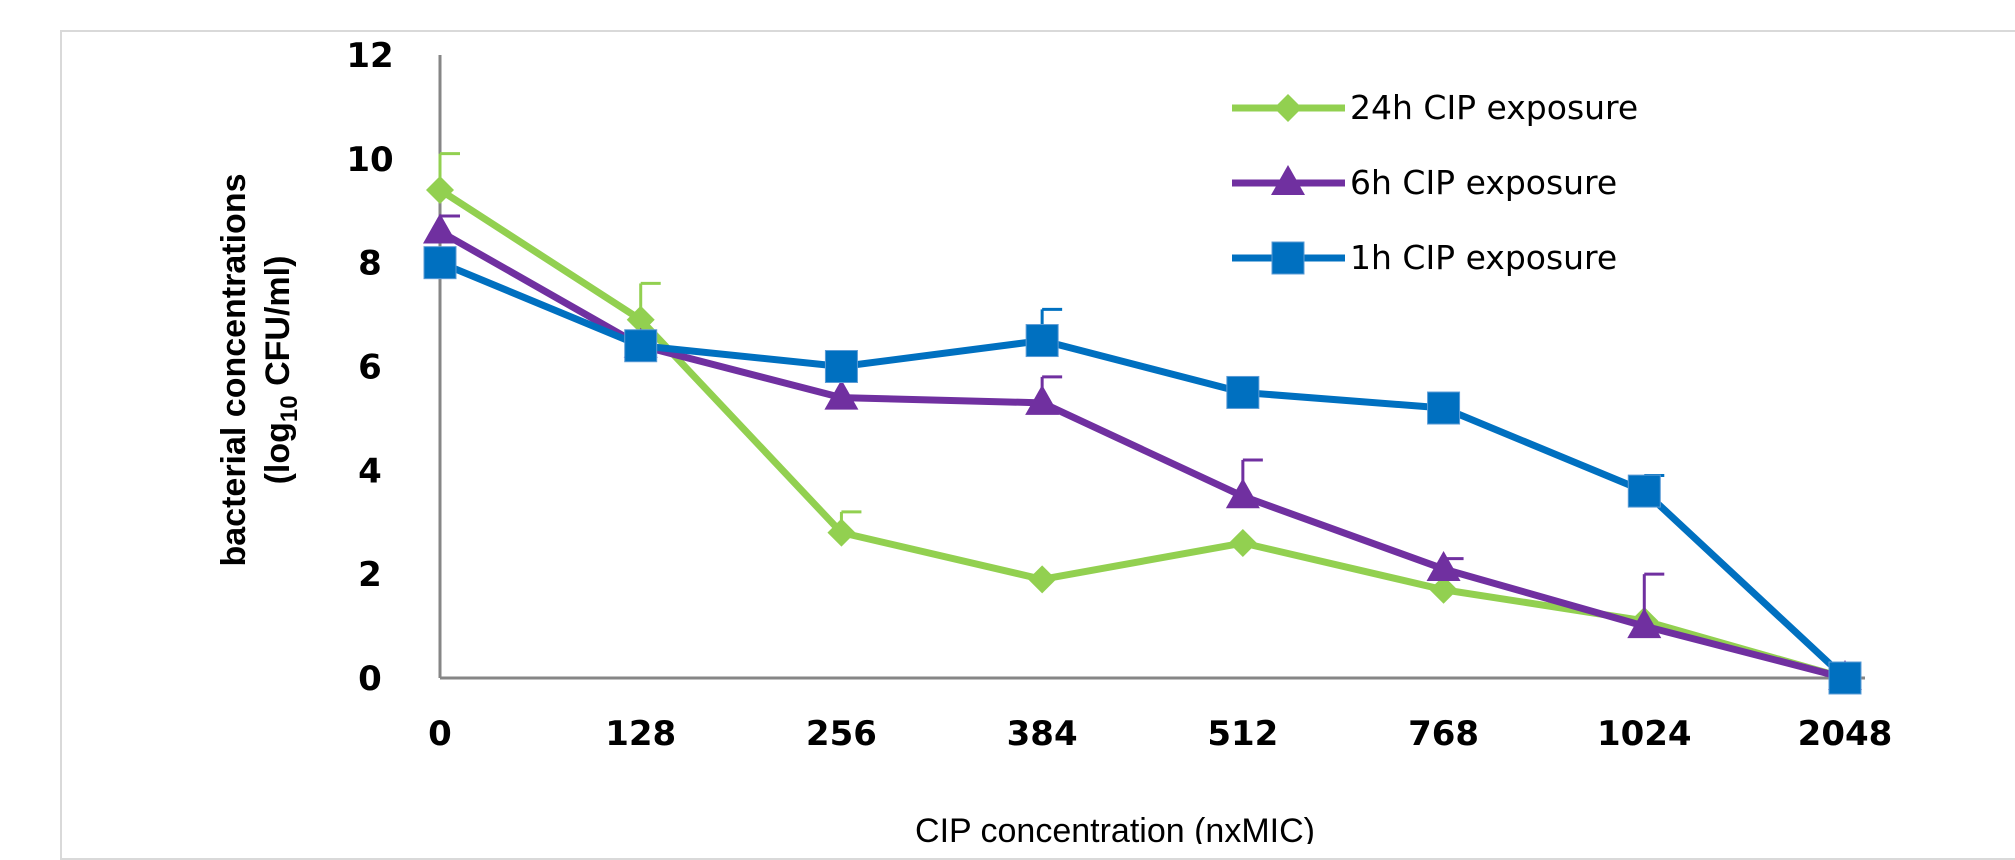 Image resolution: width=2015 pixels, height=860 pixels. I want to click on legend-item: 6h CIP exposure, so click(1424, 182).